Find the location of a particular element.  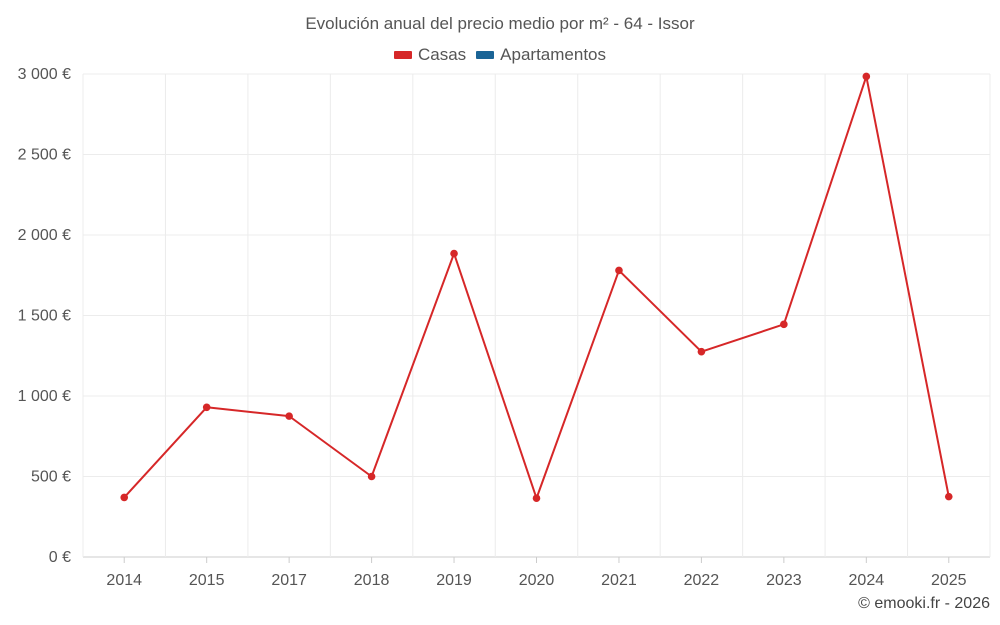

y-tick-label: 0 € is located at coordinates (60, 557).